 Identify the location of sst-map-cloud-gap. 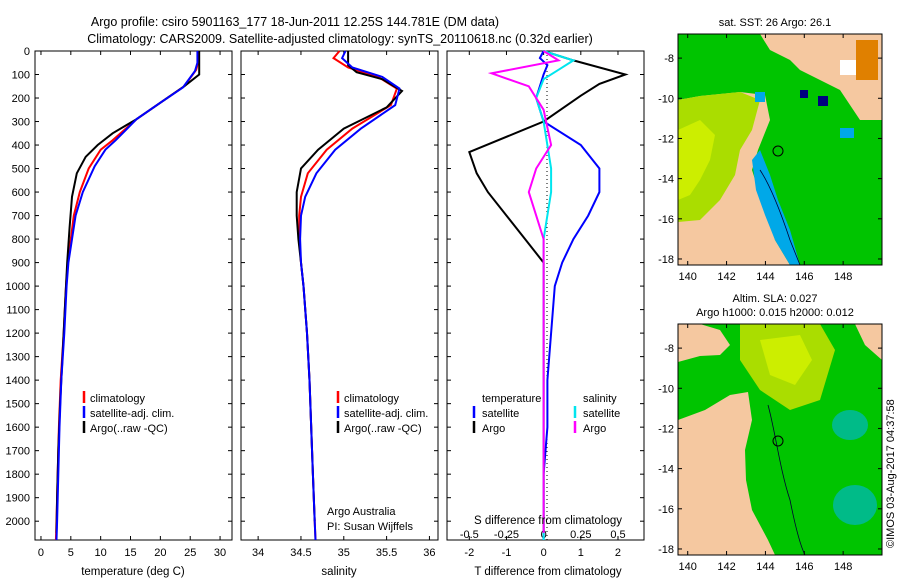
(848, 67).